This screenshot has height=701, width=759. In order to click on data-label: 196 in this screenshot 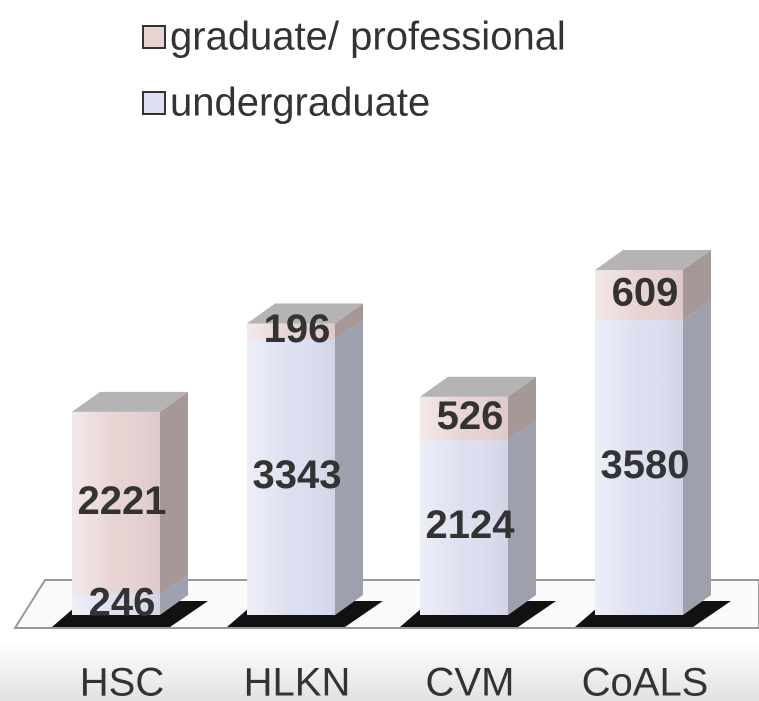, I will do `click(297, 329)`.